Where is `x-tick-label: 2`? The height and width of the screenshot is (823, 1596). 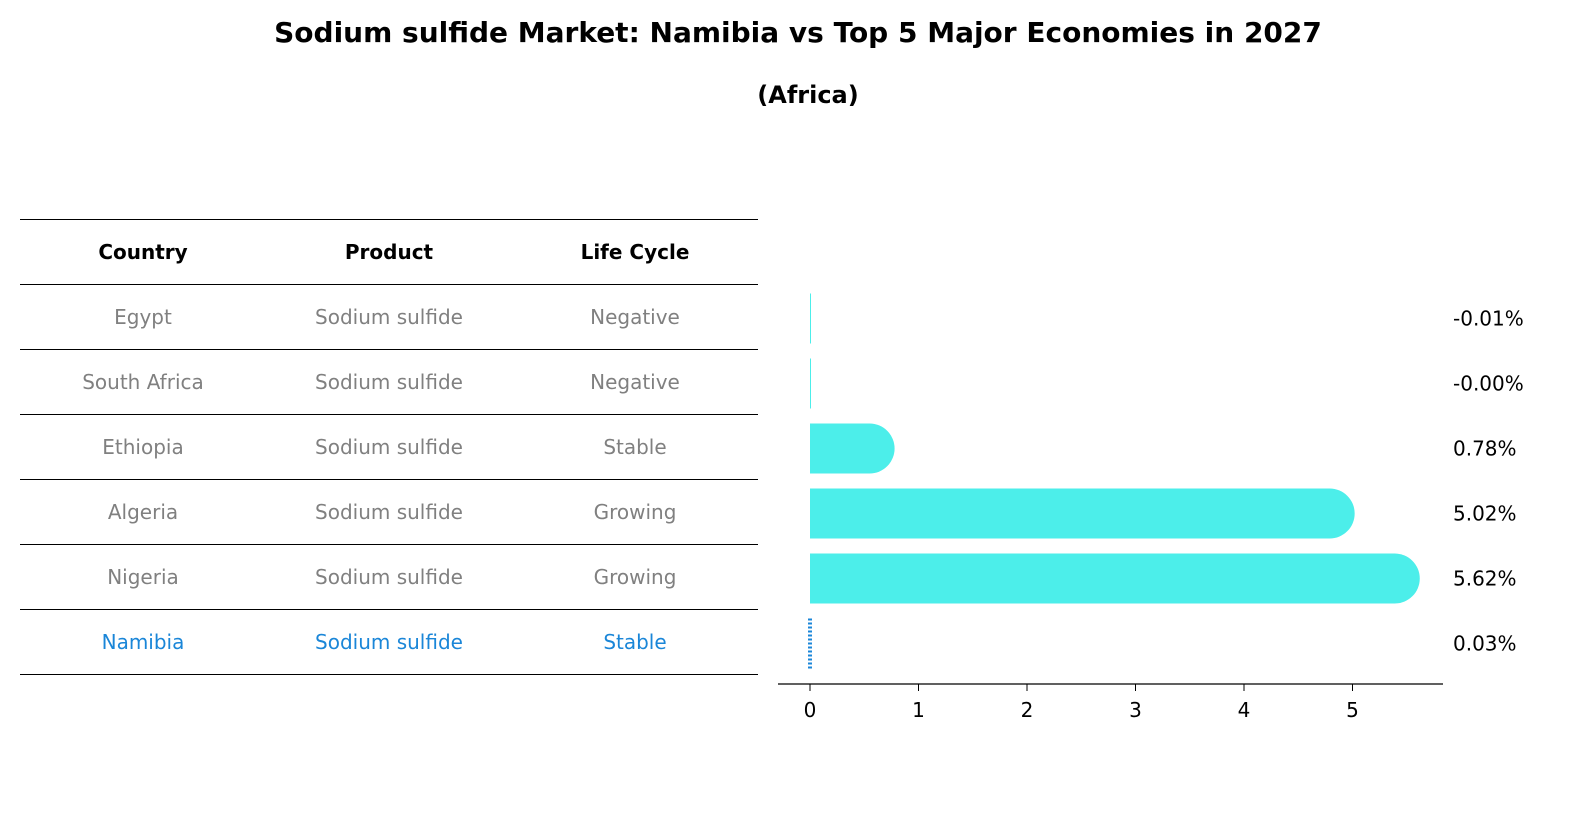
x-tick-label: 2 is located at coordinates (1027, 710).